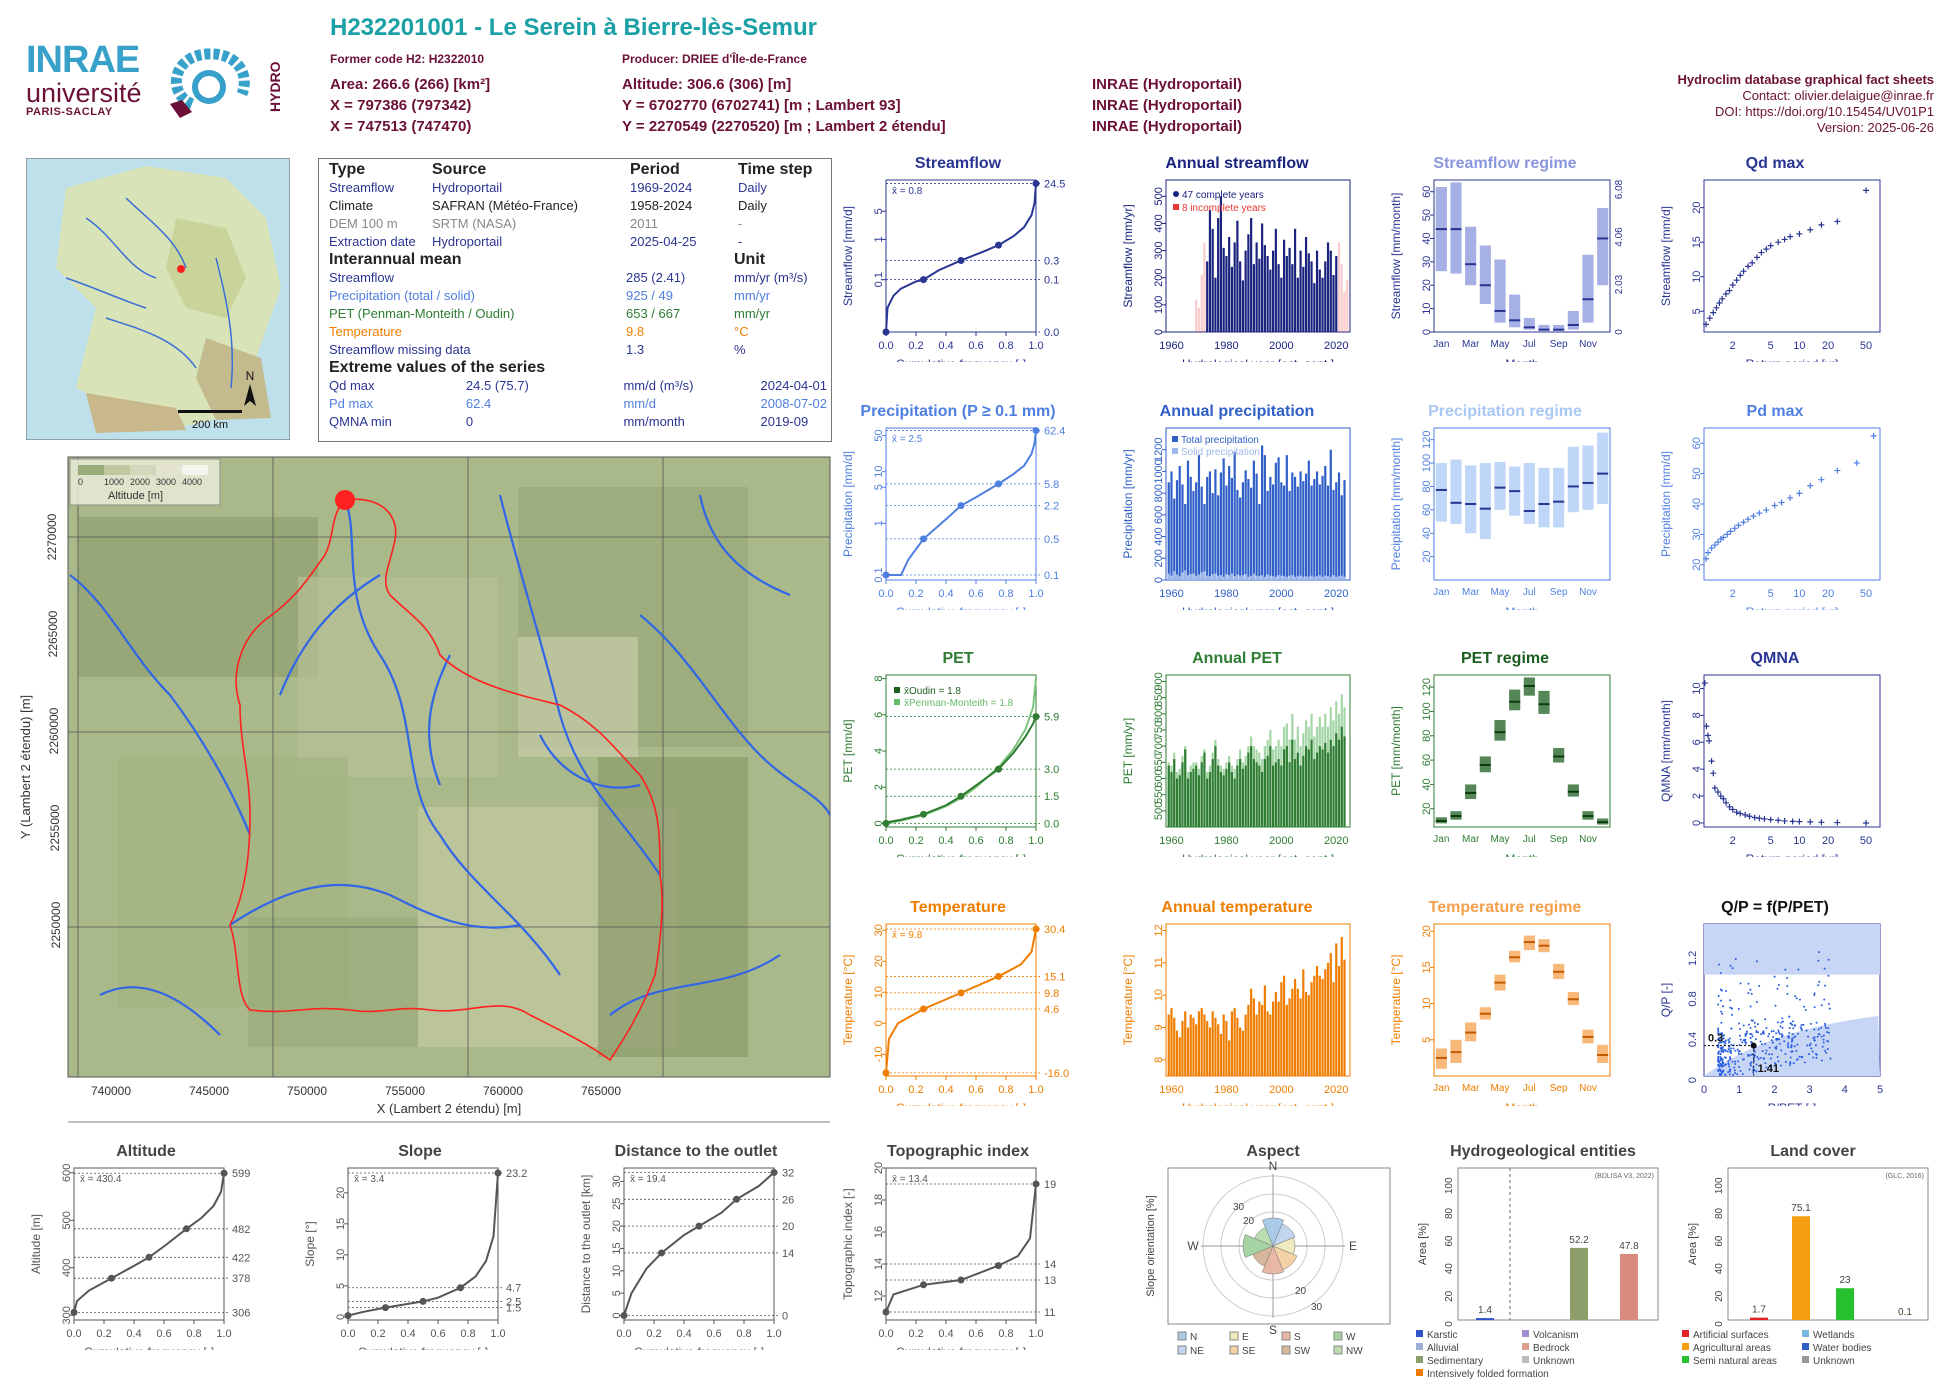  I want to click on mean-label: Precipitation (total / solid), so click(402, 295).